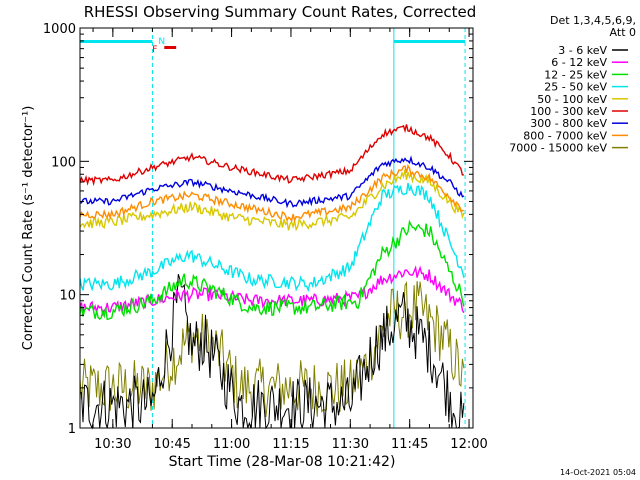 This screenshot has height=480, width=640. I want to click on legend-label-4: 25 - 50 keV, so click(575, 87).